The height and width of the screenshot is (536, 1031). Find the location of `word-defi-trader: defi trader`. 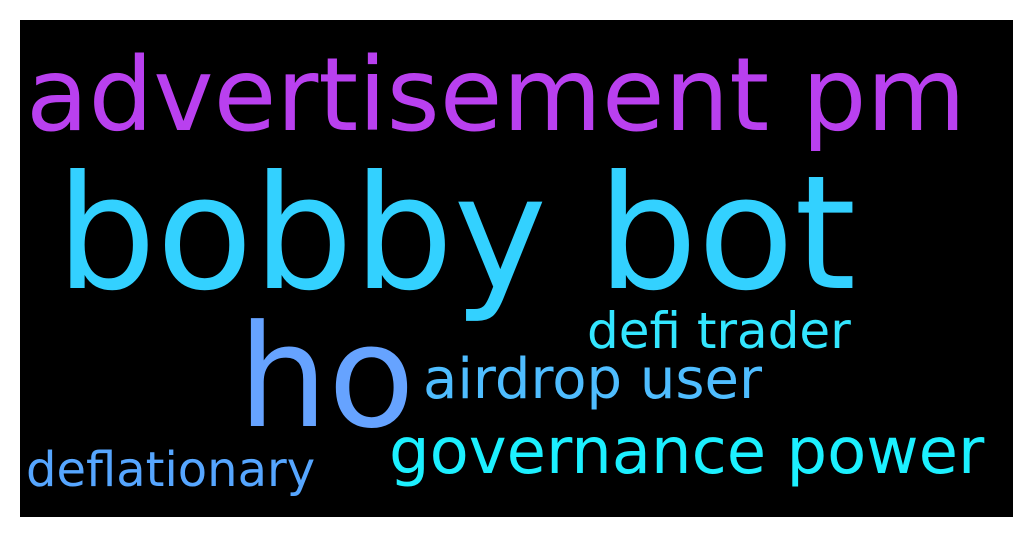

word-defi-trader: defi trader is located at coordinates (719, 331).